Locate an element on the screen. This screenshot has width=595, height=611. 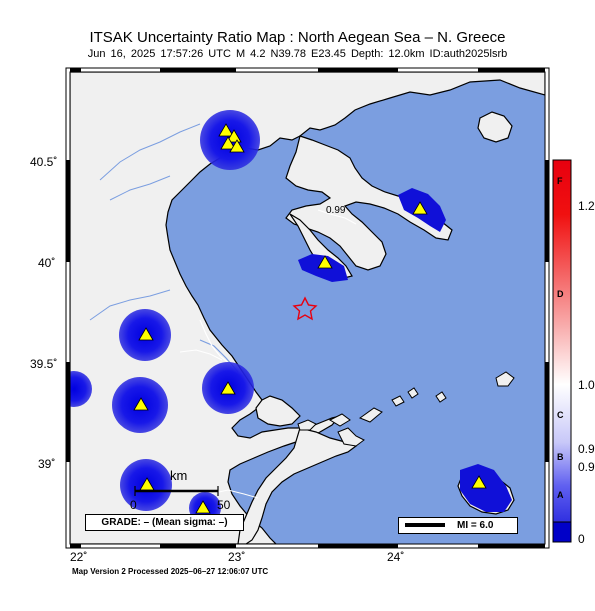
scale-bar-start: 0 is located at coordinates (133, 505).